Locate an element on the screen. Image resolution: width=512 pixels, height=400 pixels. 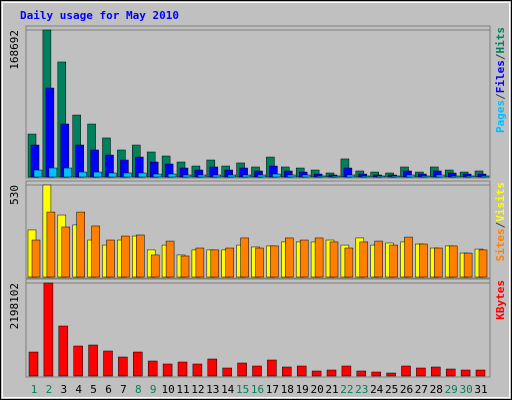
x-tick-label: 28 is located at coordinates (436, 389).